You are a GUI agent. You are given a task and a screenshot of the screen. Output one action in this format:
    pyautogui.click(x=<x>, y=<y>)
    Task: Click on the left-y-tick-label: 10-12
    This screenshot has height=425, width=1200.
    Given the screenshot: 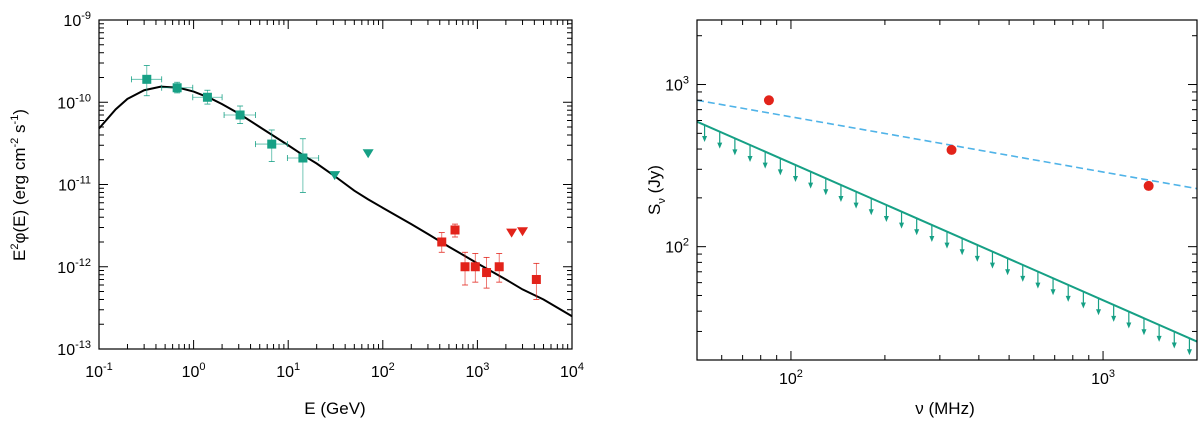 What is the action you would take?
    pyautogui.click(x=74, y=267)
    